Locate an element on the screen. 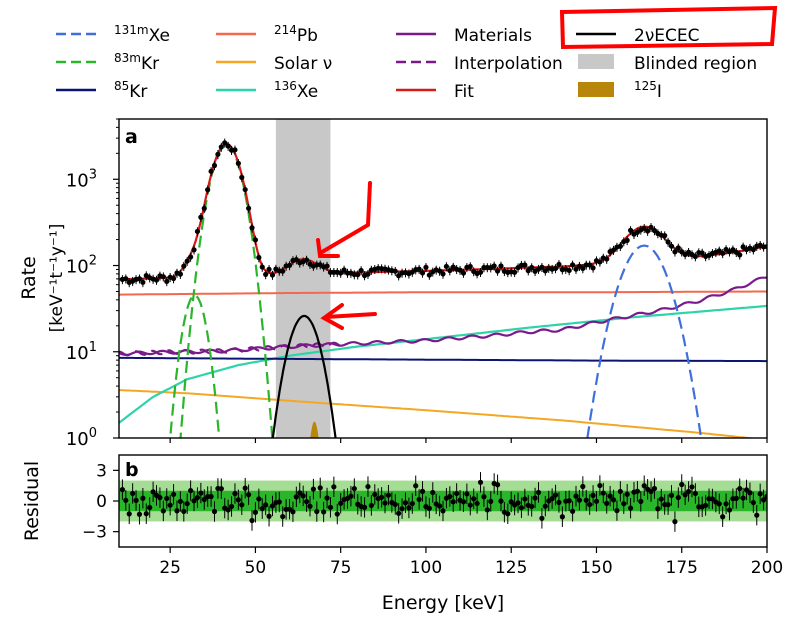  materials-line is located at coordinates (443, 316).